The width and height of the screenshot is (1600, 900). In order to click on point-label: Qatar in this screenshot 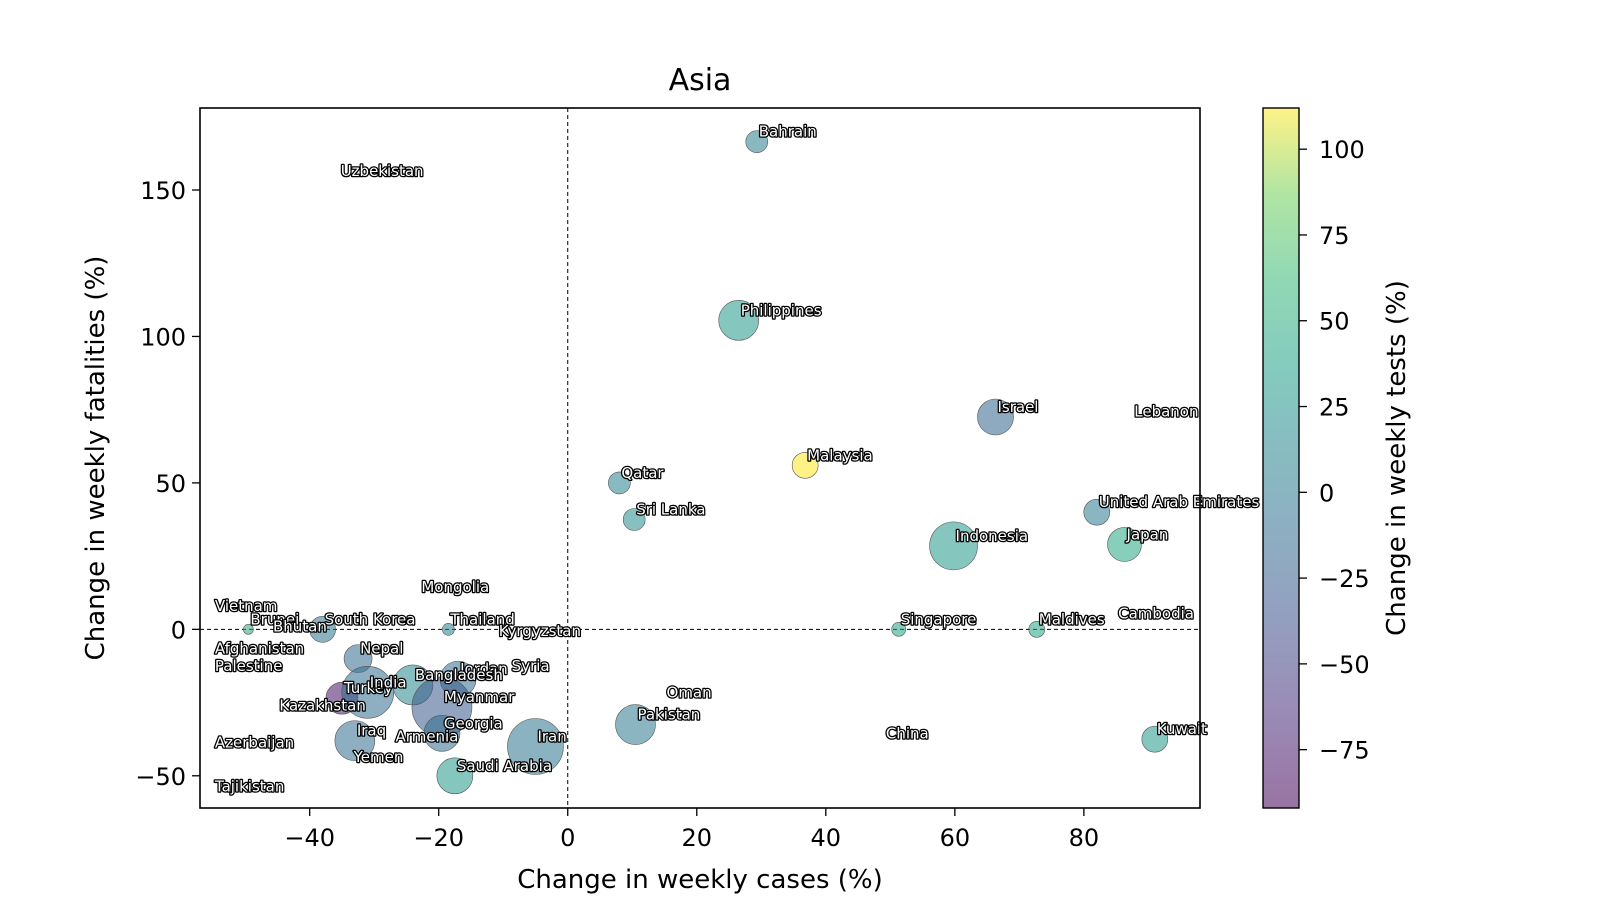, I will do `click(642, 473)`.